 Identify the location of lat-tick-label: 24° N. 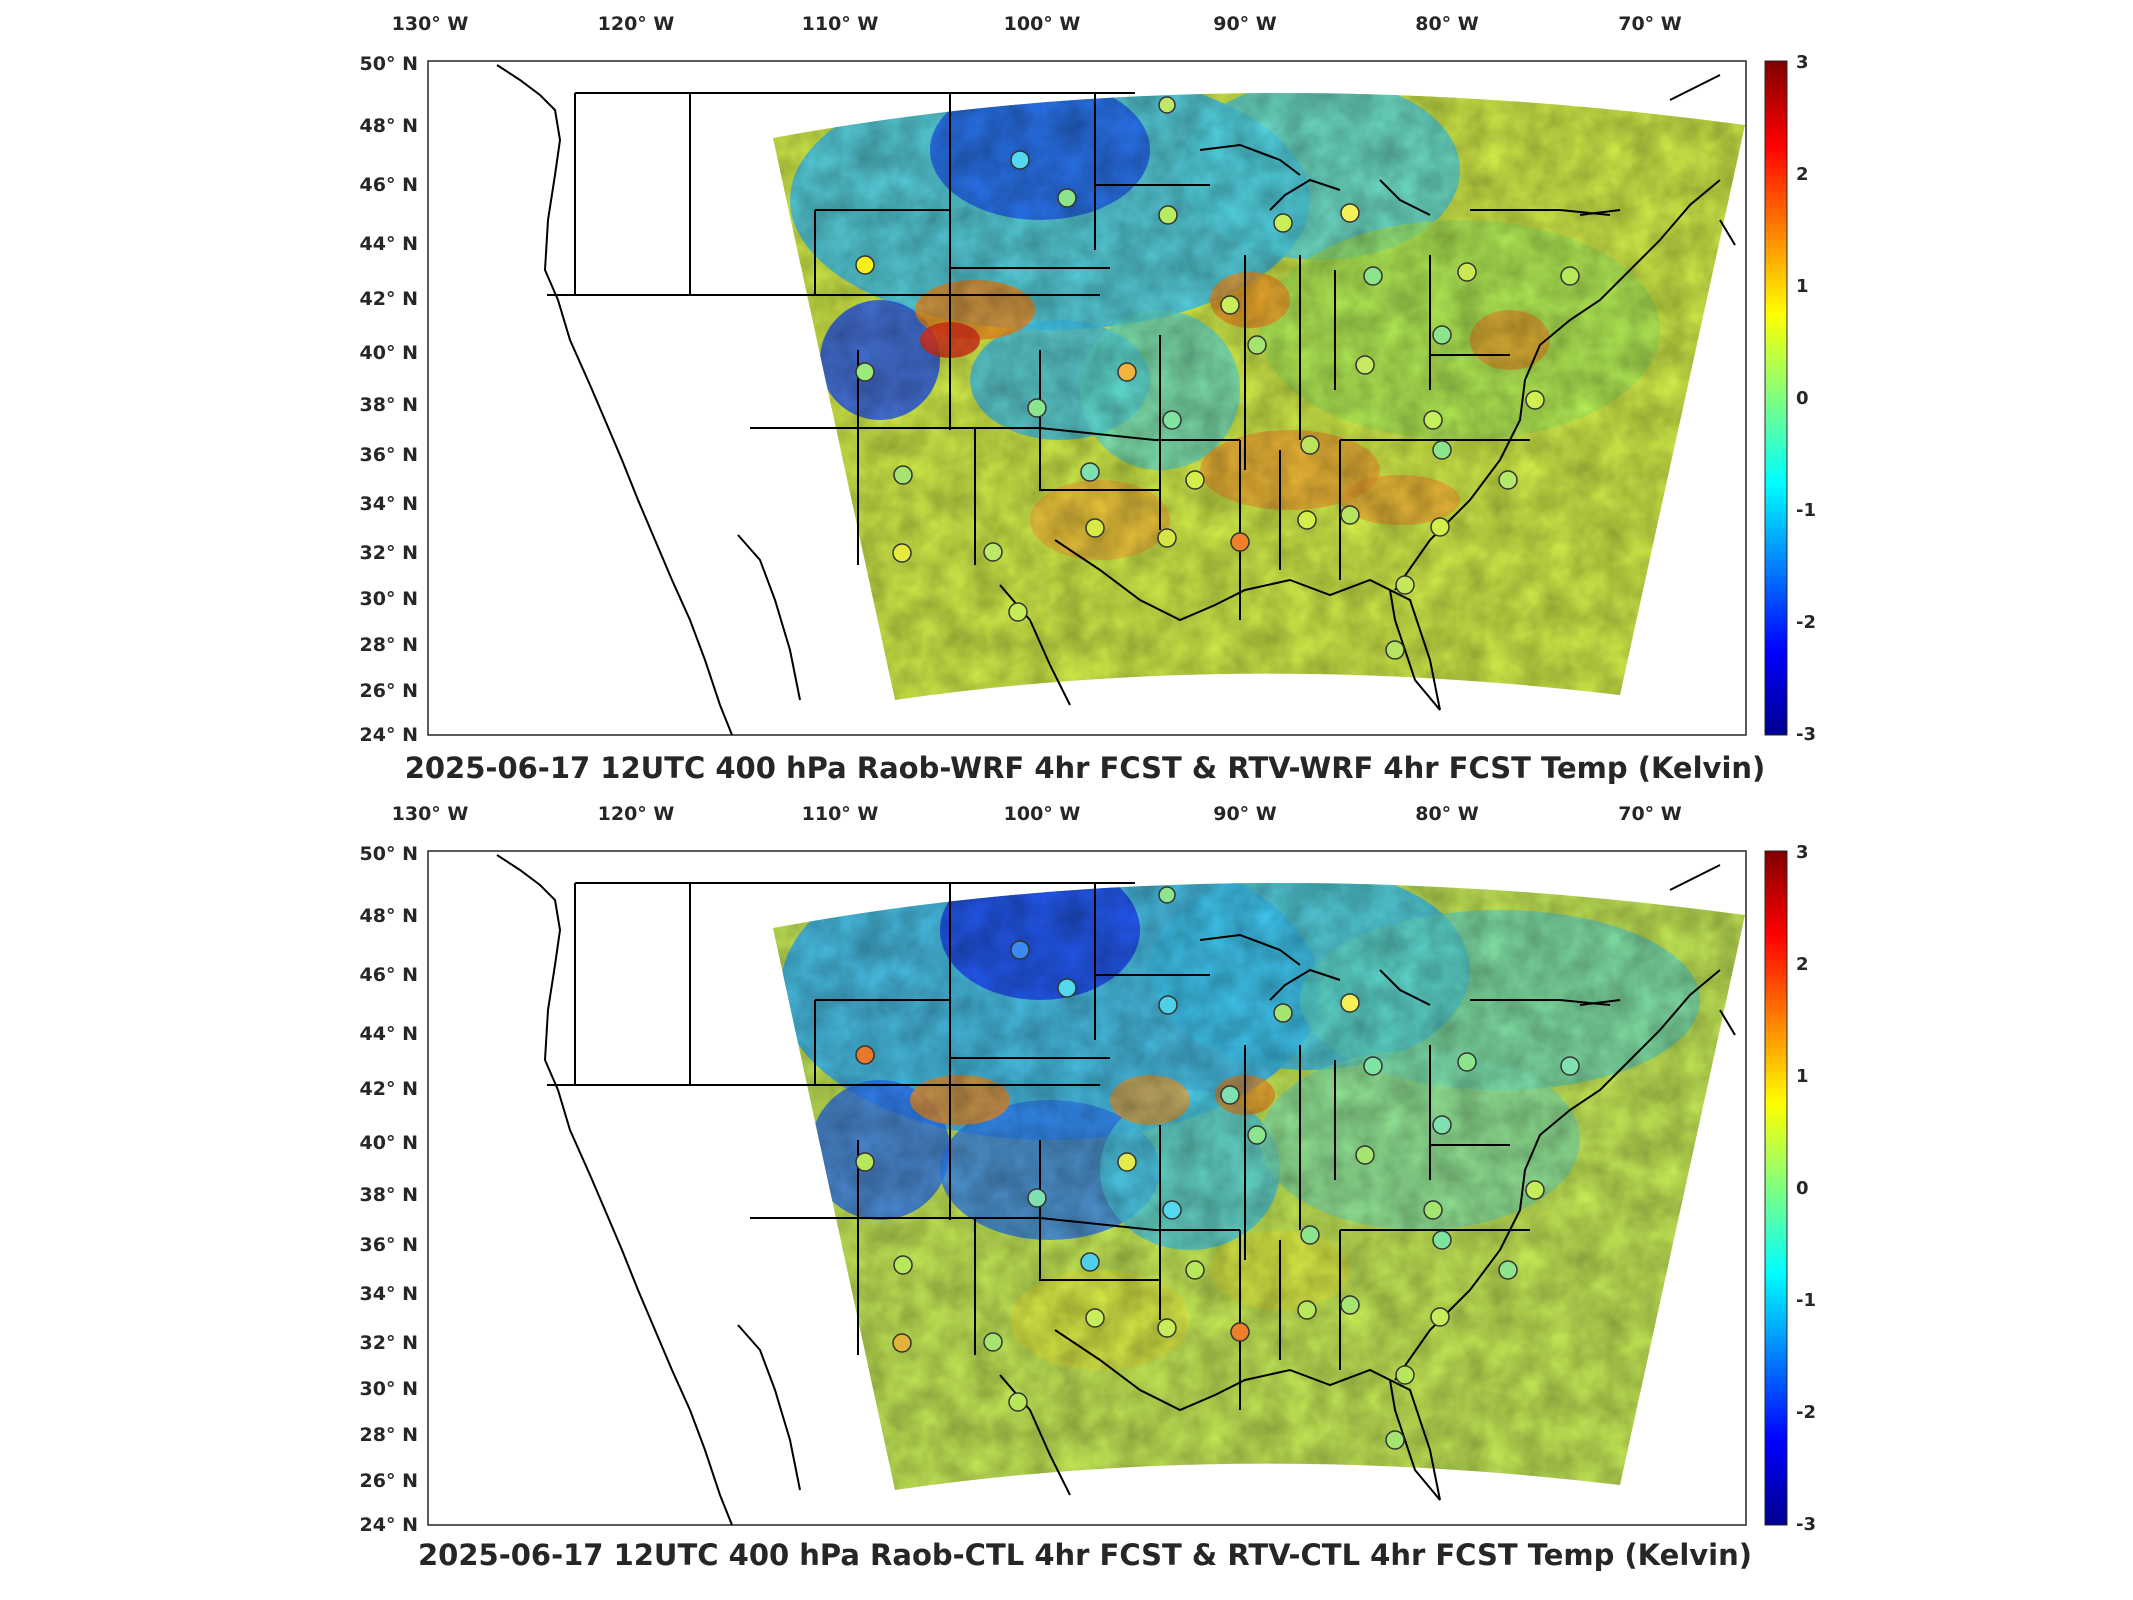
(389, 735).